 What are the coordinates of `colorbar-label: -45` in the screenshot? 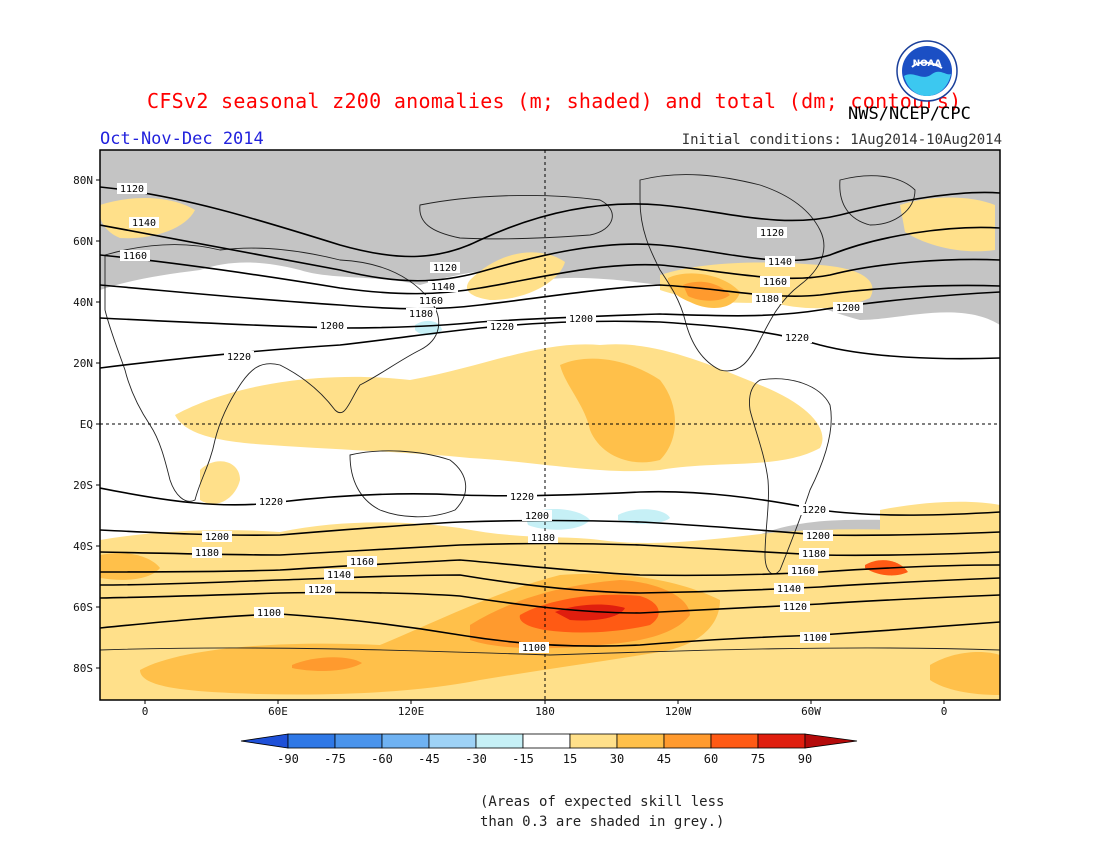 It's located at (429, 759).